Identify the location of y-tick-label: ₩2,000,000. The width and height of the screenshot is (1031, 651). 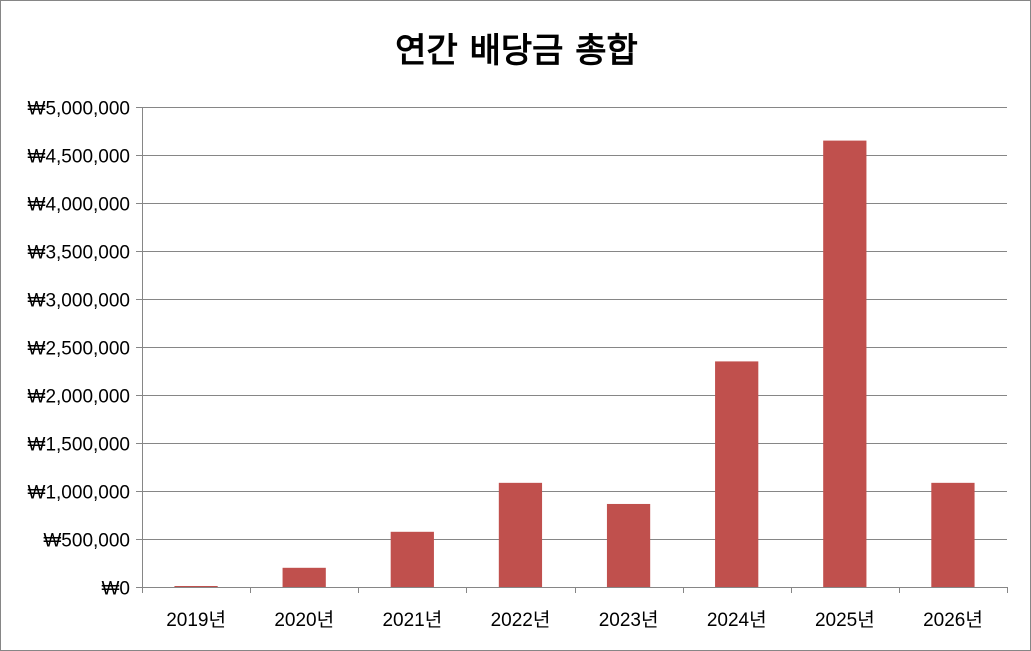
(79, 397).